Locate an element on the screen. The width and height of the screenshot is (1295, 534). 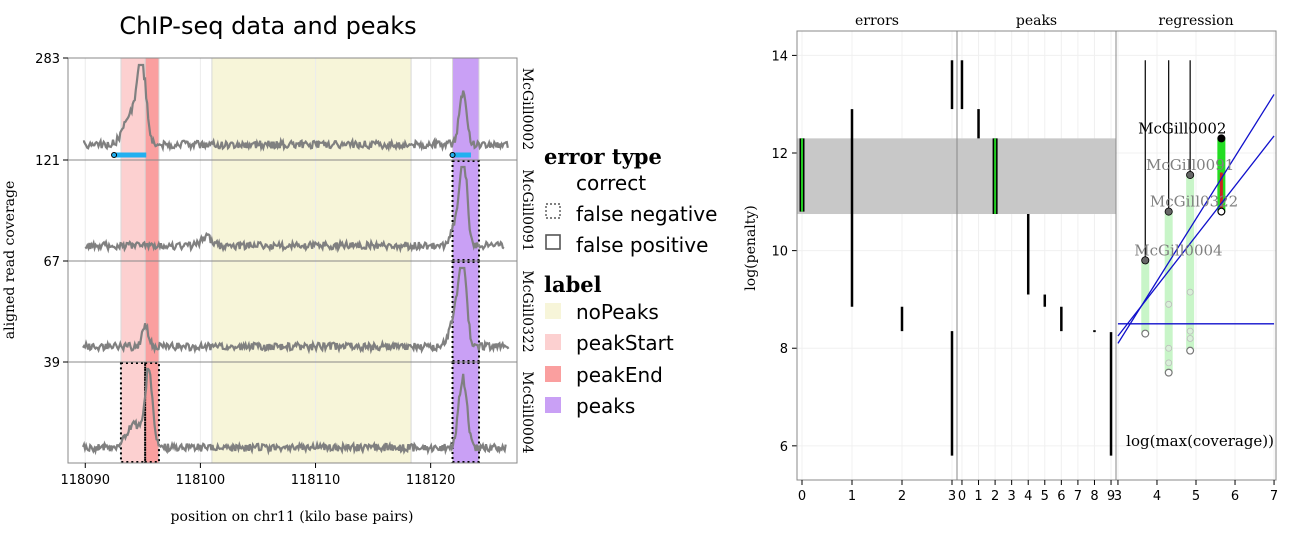
legend-error-items: correct false negative false positive is located at coordinates (631, 214).